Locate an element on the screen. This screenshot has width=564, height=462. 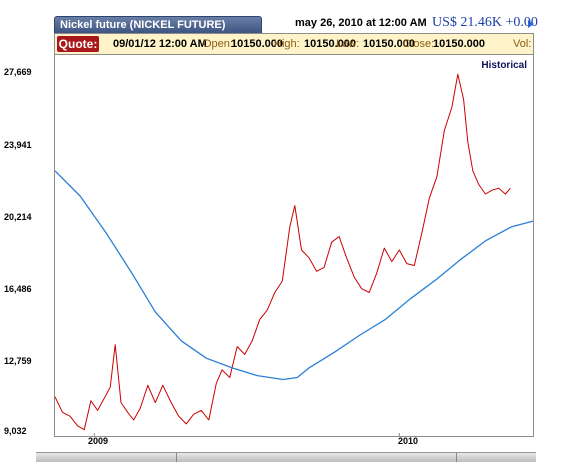
header-date: may 26, 2010 at 12:00 AM is located at coordinates (361, 23).